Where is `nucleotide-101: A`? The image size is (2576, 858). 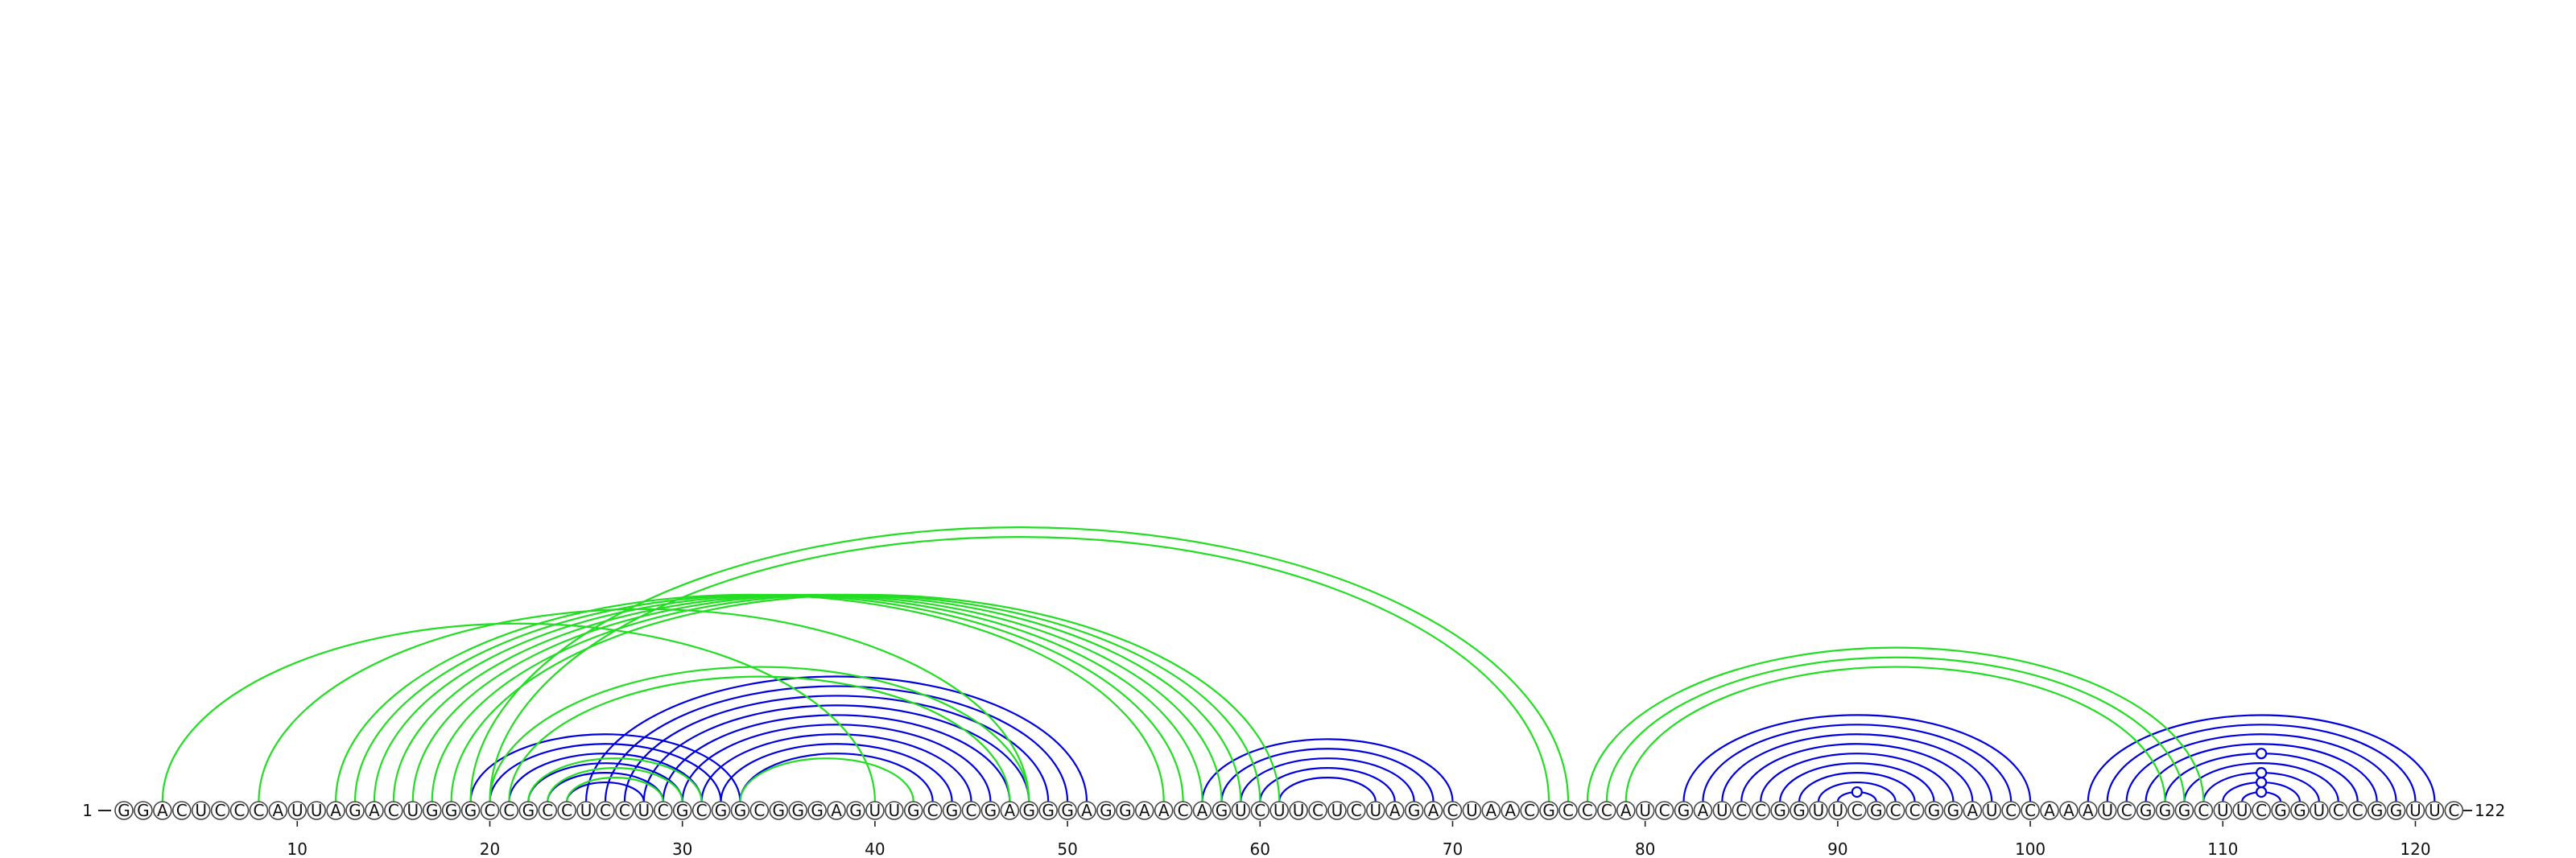
nucleotide-101: A is located at coordinates (2049, 811).